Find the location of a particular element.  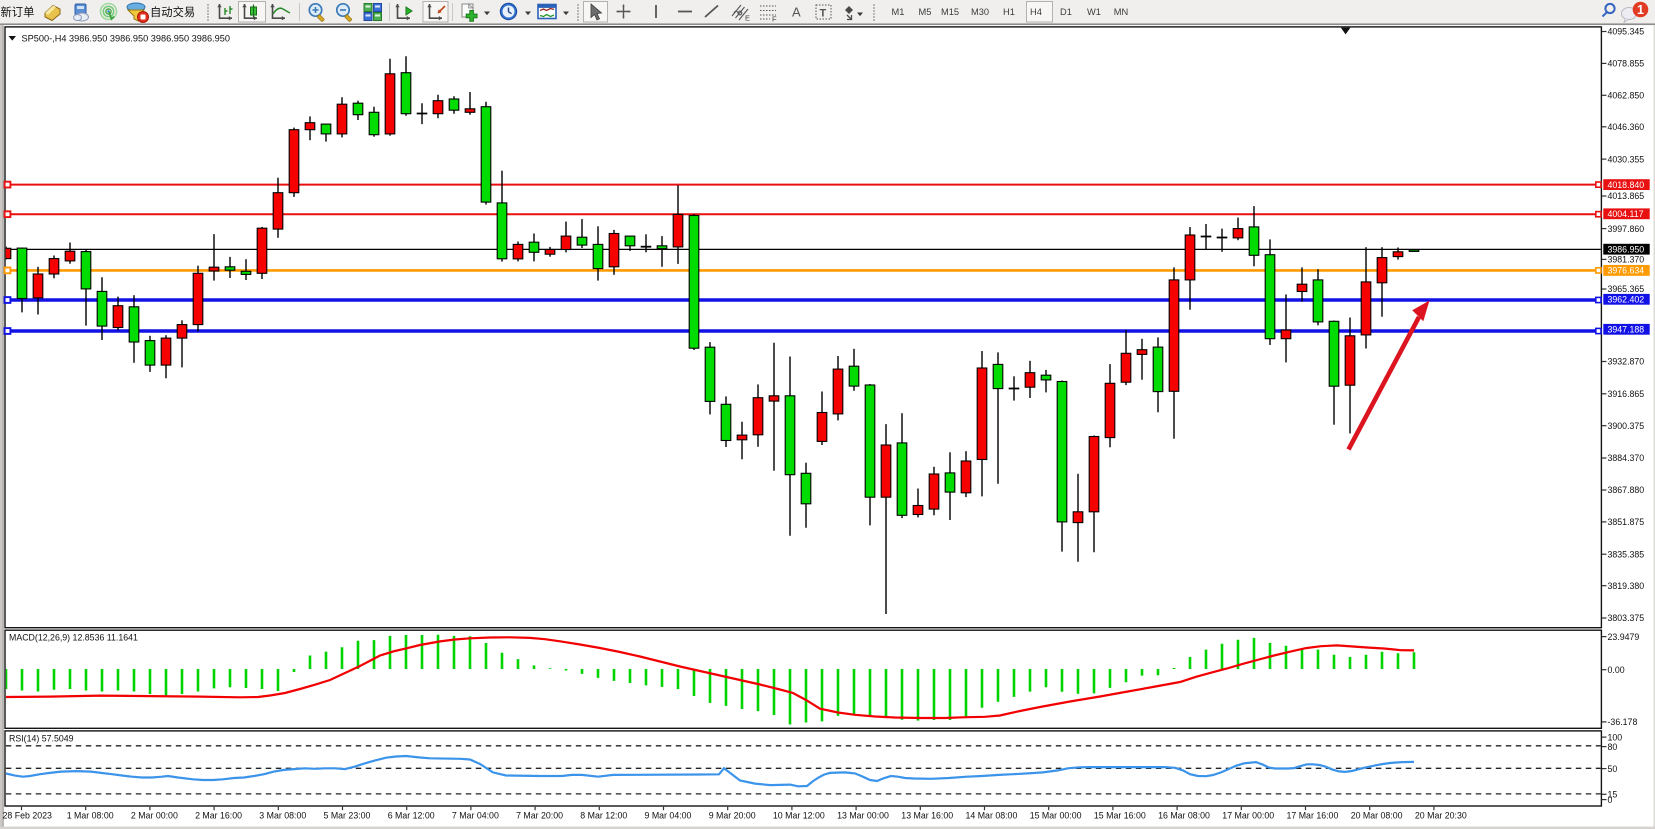

svg-text: 10 Mar 12:00 is located at coordinates (799, 816).